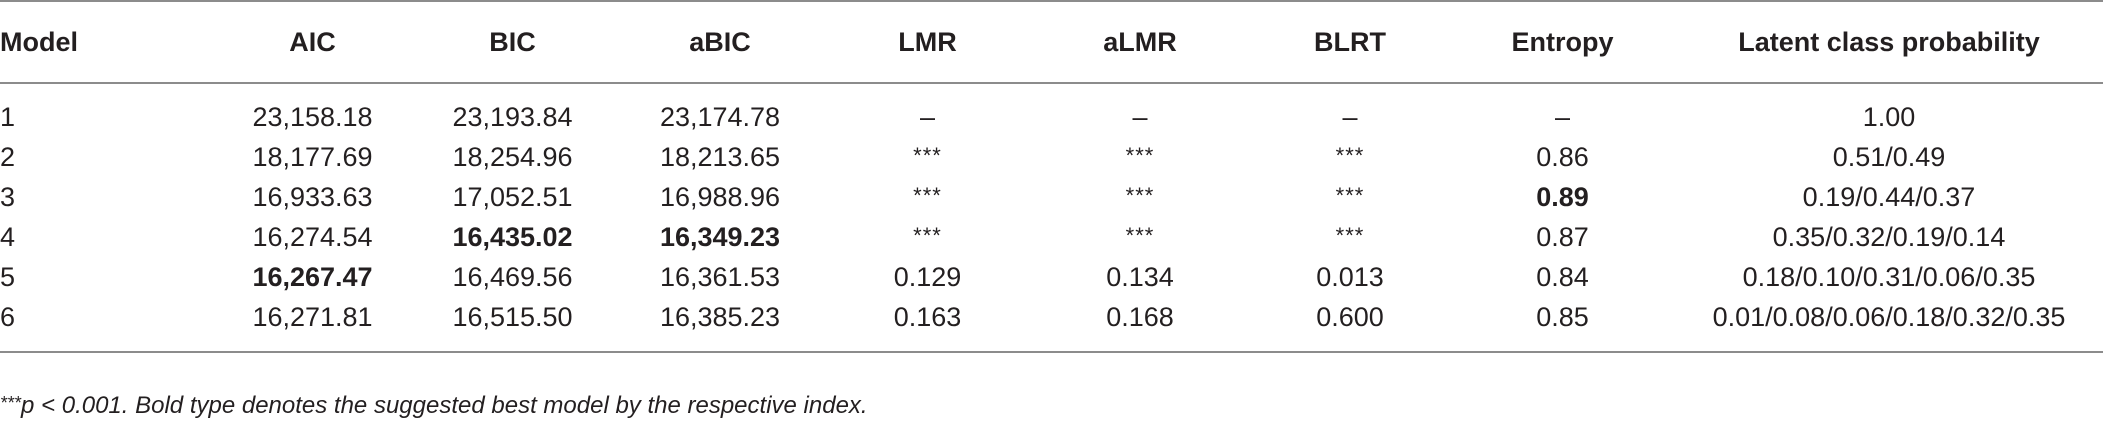 This screenshot has width=2103, height=421. Describe the element at coordinates (1562, 156) in the screenshot. I see `cell-entropy: 0.86` at that location.